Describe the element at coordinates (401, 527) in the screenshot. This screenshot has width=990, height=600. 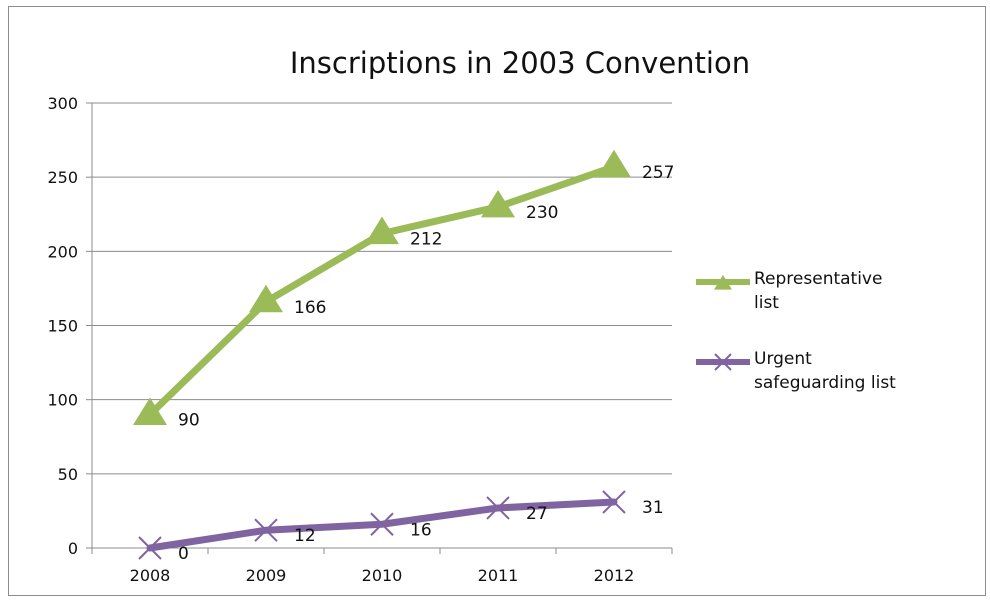
I see `series-1: 0 12 16 27 31` at that location.